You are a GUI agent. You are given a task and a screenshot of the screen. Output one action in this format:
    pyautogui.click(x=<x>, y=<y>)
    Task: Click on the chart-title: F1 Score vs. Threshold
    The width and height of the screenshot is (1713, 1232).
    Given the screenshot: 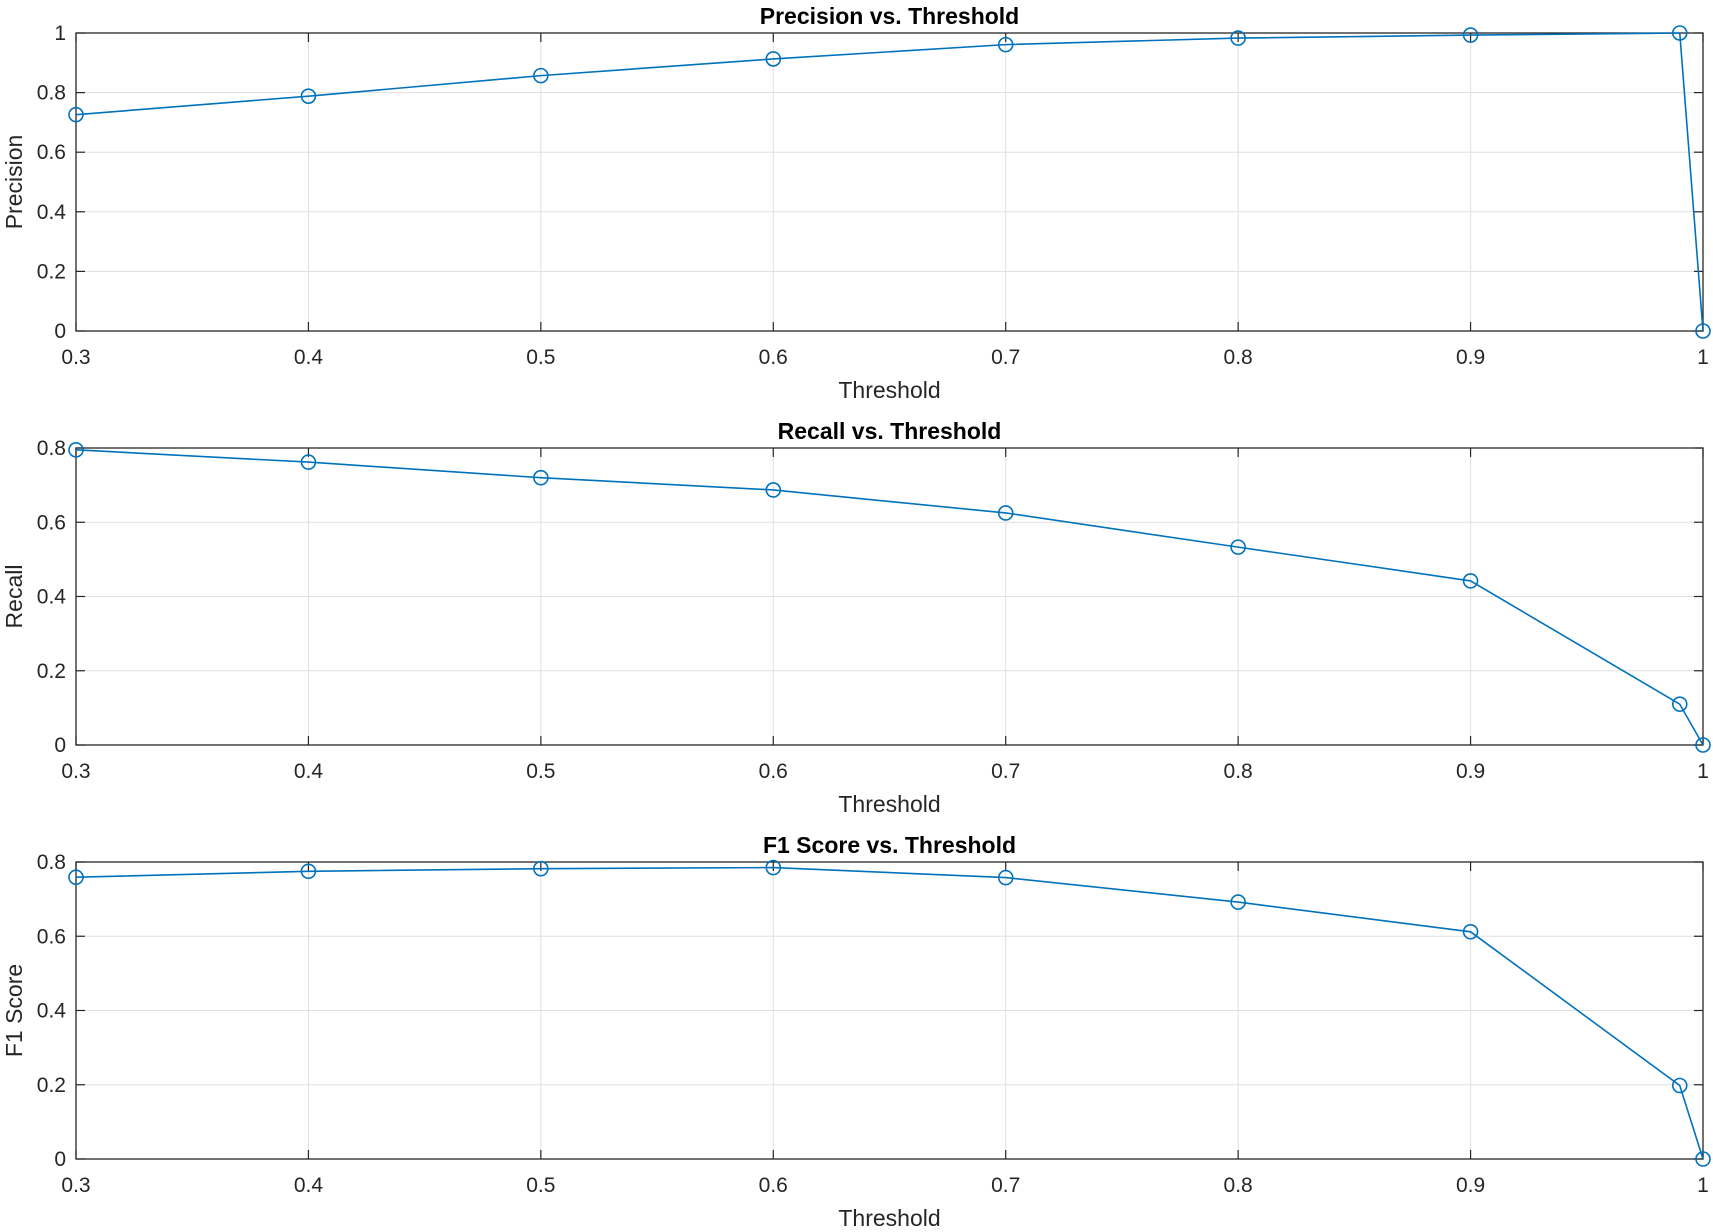 What is the action you would take?
    pyautogui.click(x=889, y=845)
    